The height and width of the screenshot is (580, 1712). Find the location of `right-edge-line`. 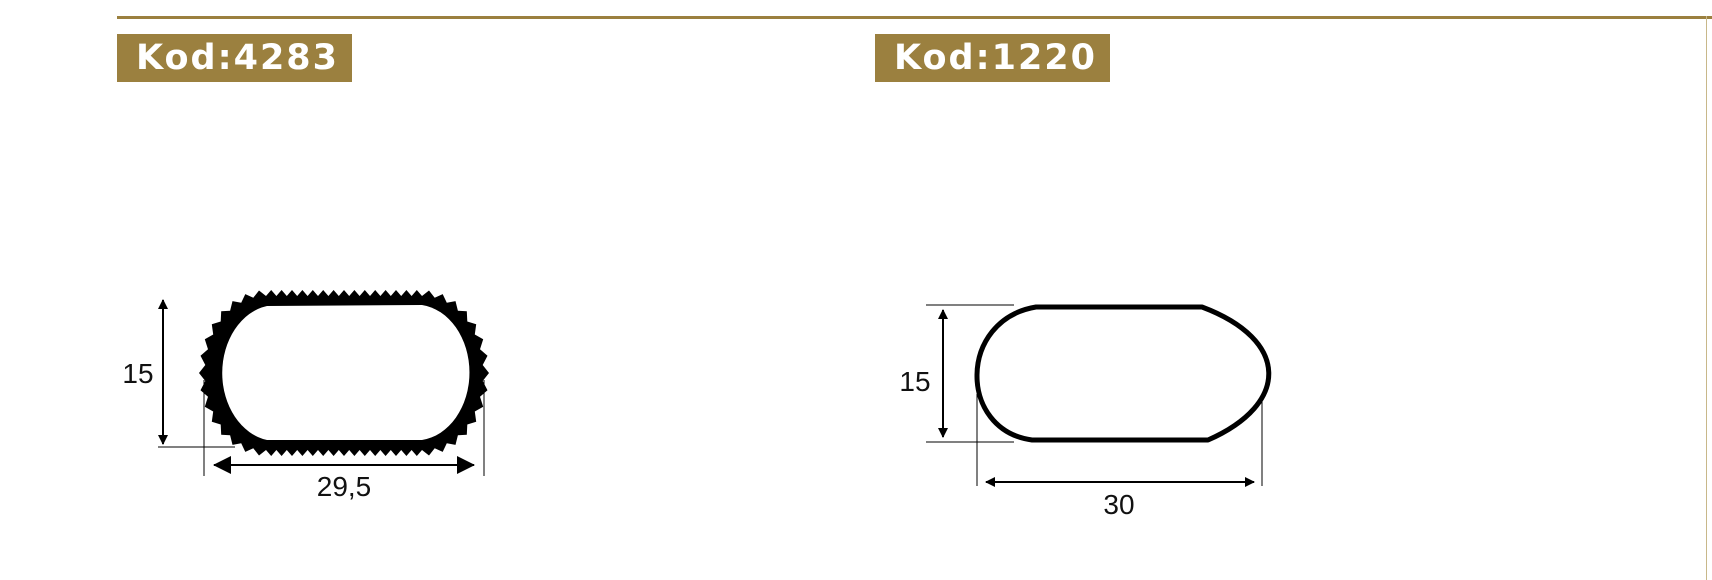

right-edge-line is located at coordinates (1706, 298).